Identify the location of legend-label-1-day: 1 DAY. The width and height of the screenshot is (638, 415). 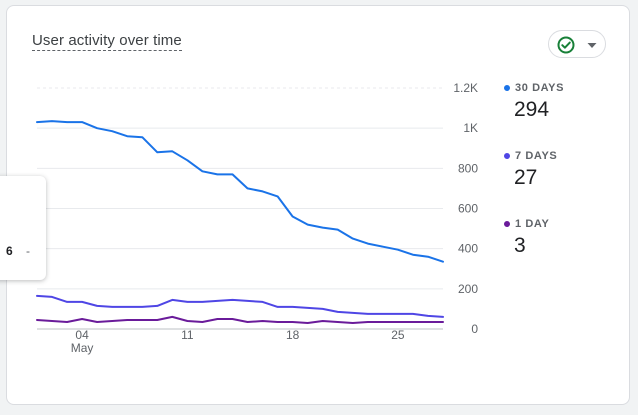
(532, 224).